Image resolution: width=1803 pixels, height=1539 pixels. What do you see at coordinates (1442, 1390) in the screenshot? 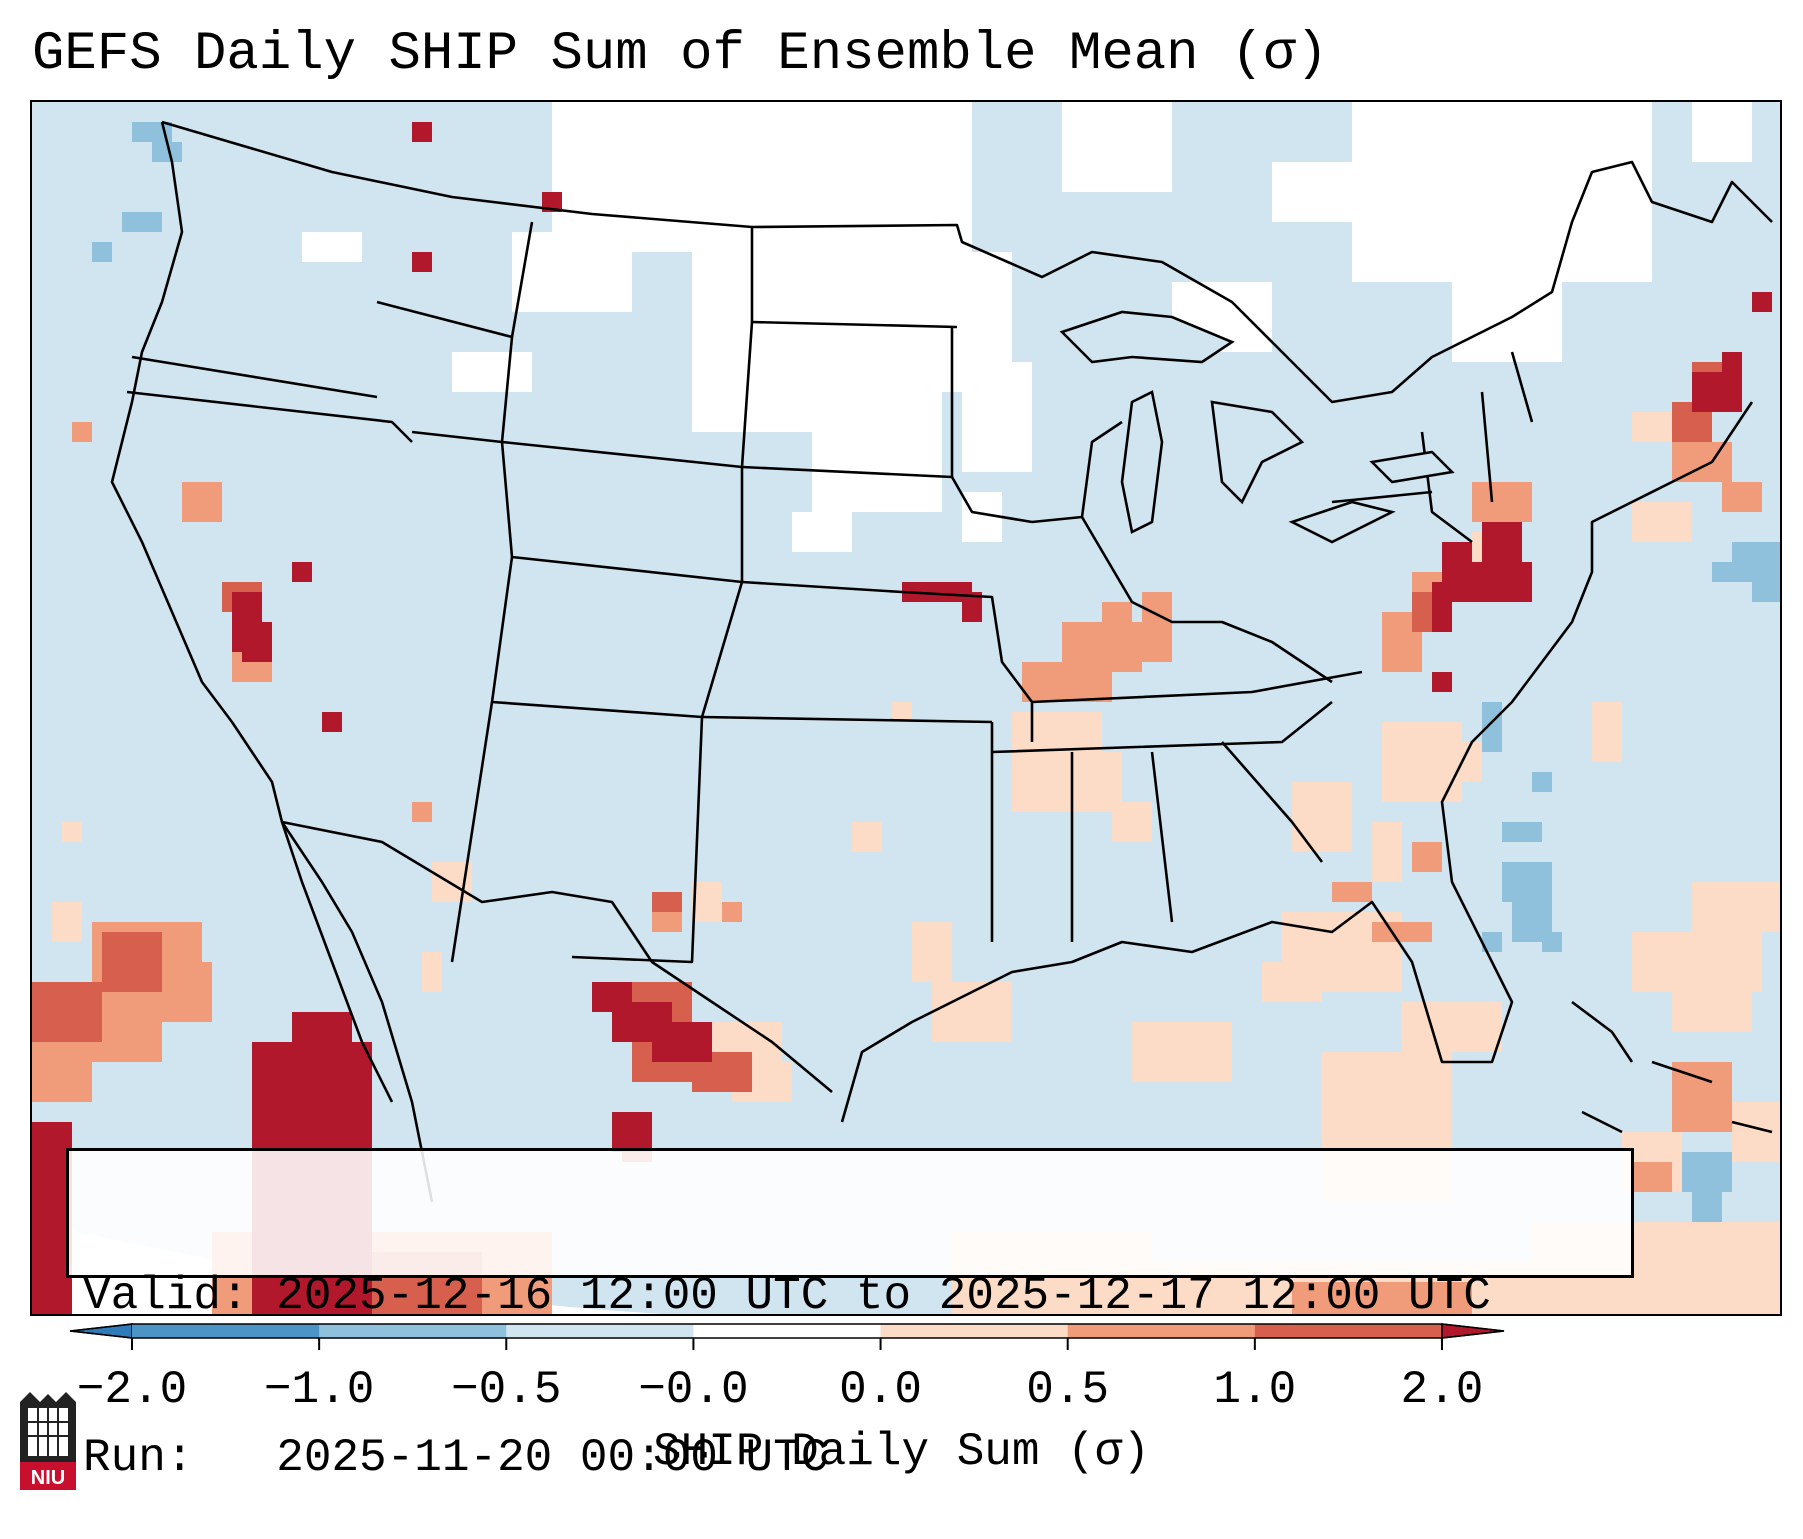
I see `colorbar-tick-label: 2.0` at bounding box center [1442, 1390].